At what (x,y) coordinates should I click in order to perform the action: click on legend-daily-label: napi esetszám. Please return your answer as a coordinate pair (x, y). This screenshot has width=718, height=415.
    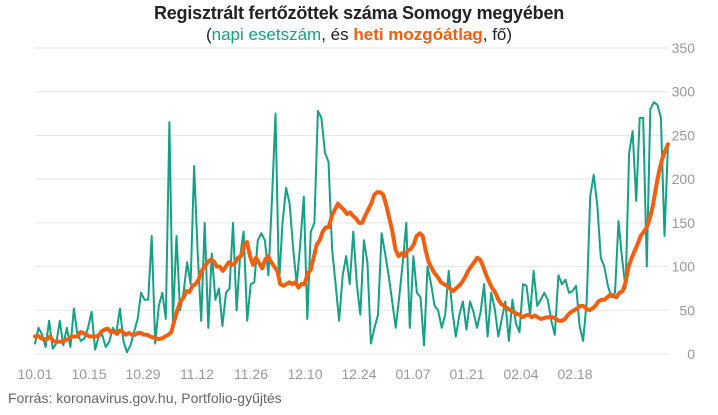
    Looking at the image, I should click on (266, 34).